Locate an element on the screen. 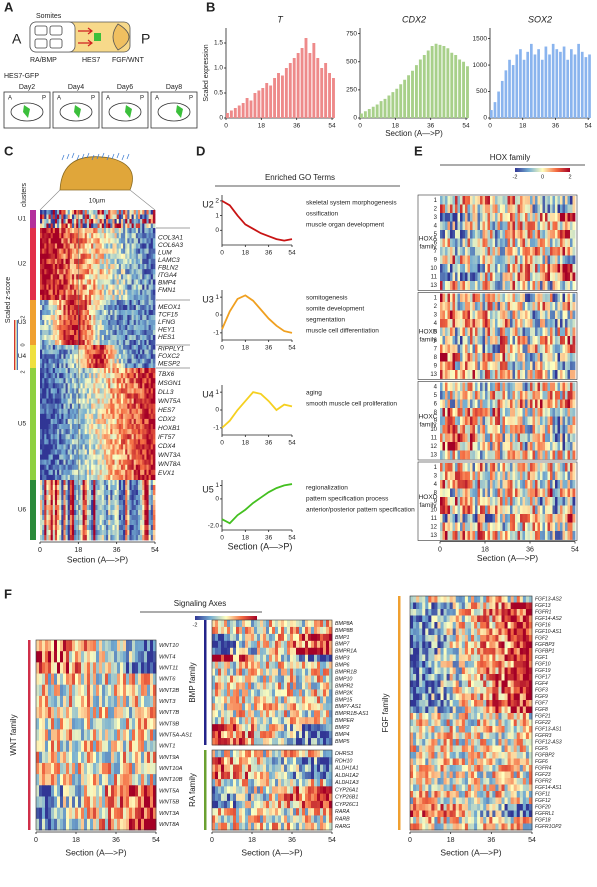 The height and width of the screenshot is (887, 597). hes7-signal is located at coordinates (77, 111).